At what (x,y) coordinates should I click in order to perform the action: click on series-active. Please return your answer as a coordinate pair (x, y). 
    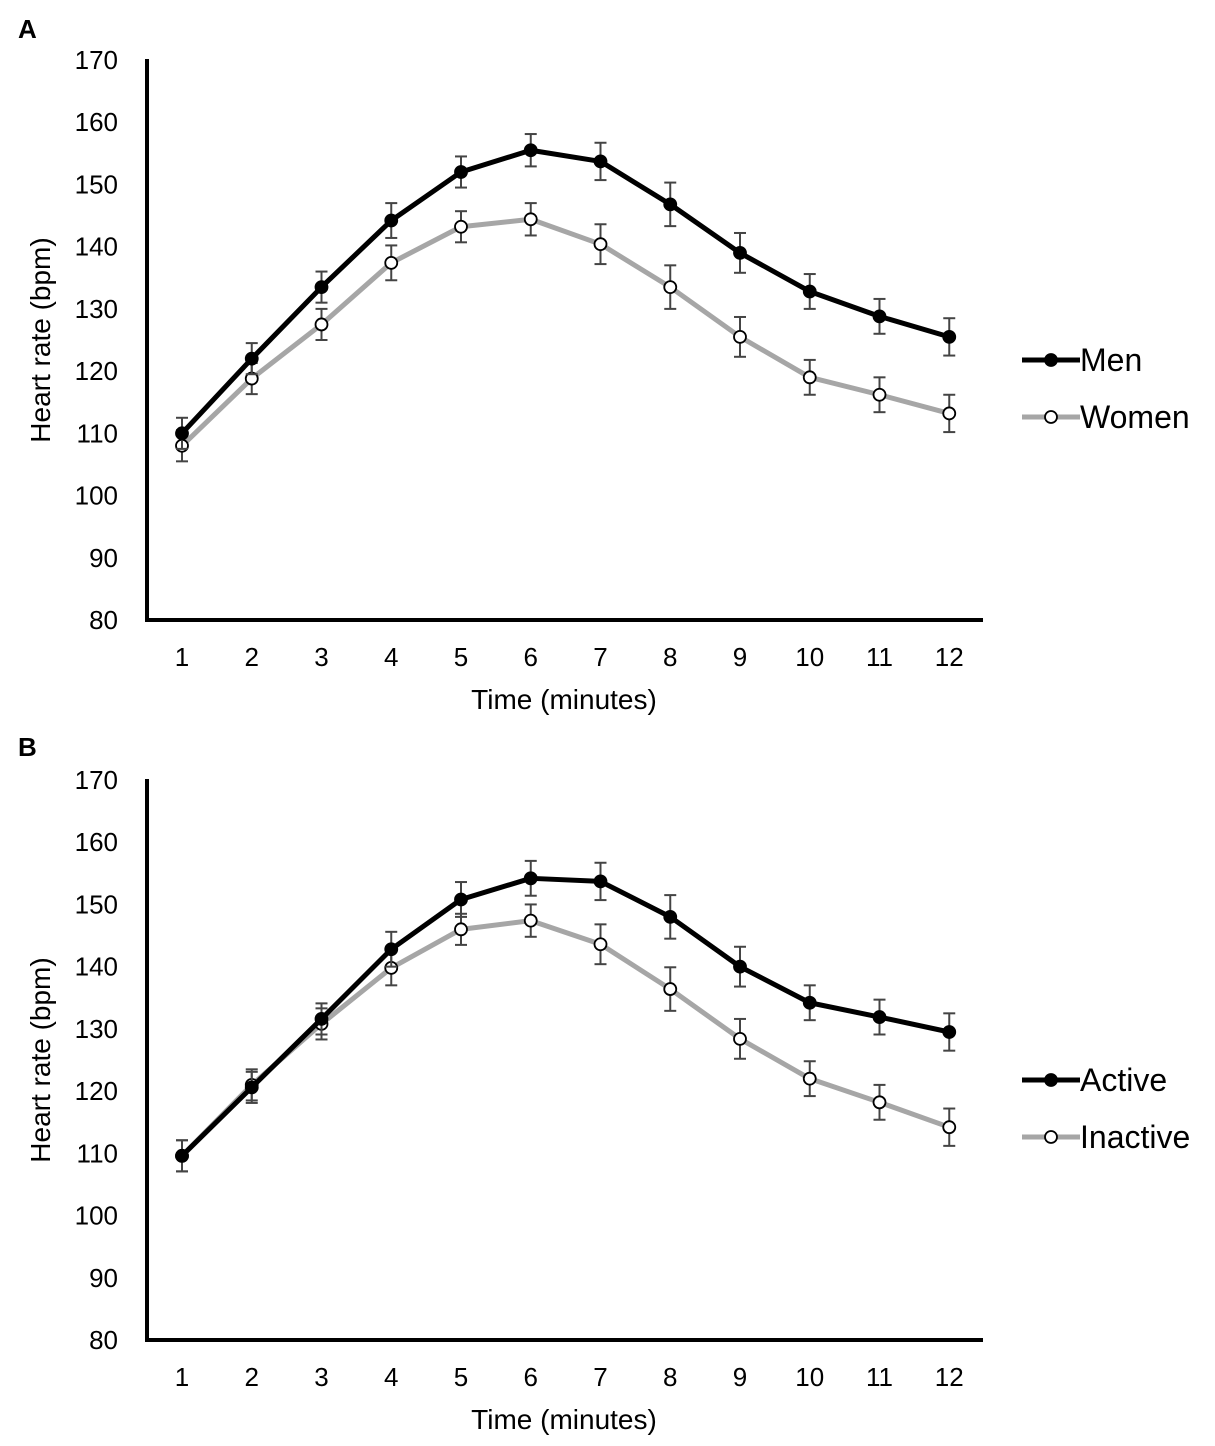
    Looking at the image, I should click on (566, 1016).